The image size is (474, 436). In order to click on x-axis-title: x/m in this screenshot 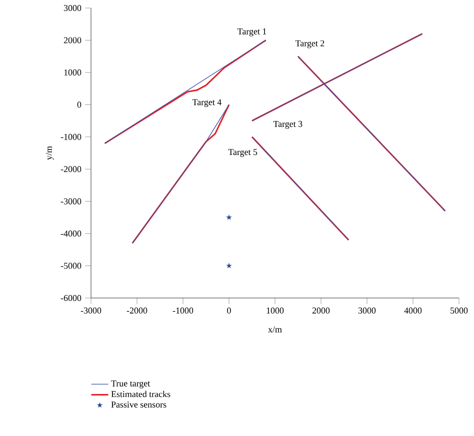, I will do `click(275, 329)`.